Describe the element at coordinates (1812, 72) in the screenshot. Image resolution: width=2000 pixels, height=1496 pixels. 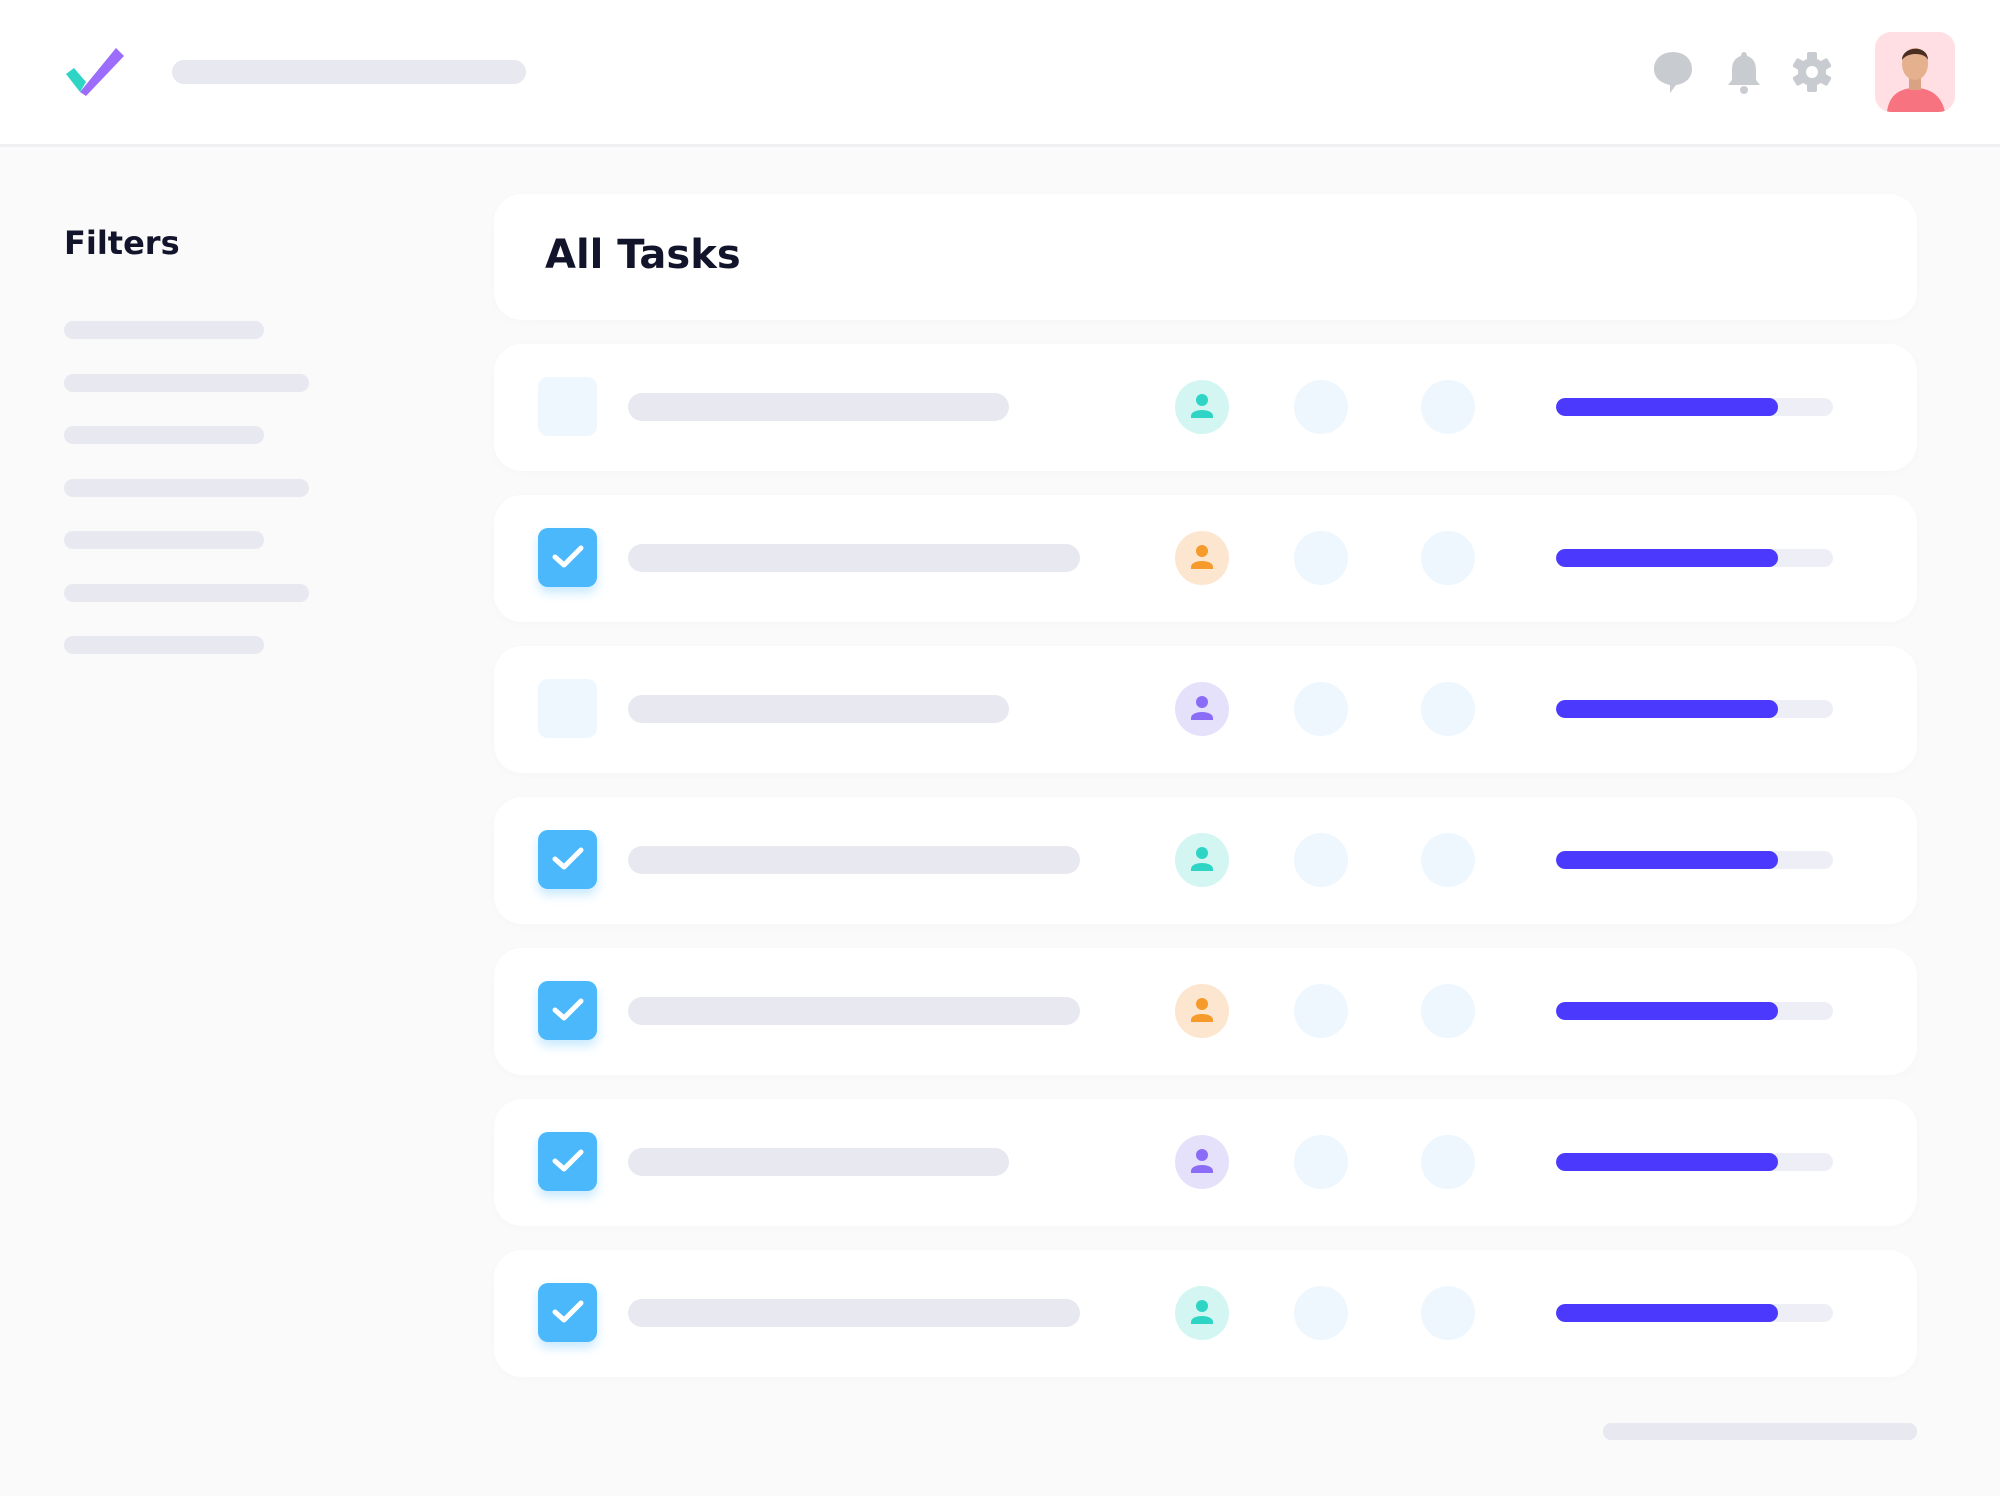
I see `gear-icon` at that location.